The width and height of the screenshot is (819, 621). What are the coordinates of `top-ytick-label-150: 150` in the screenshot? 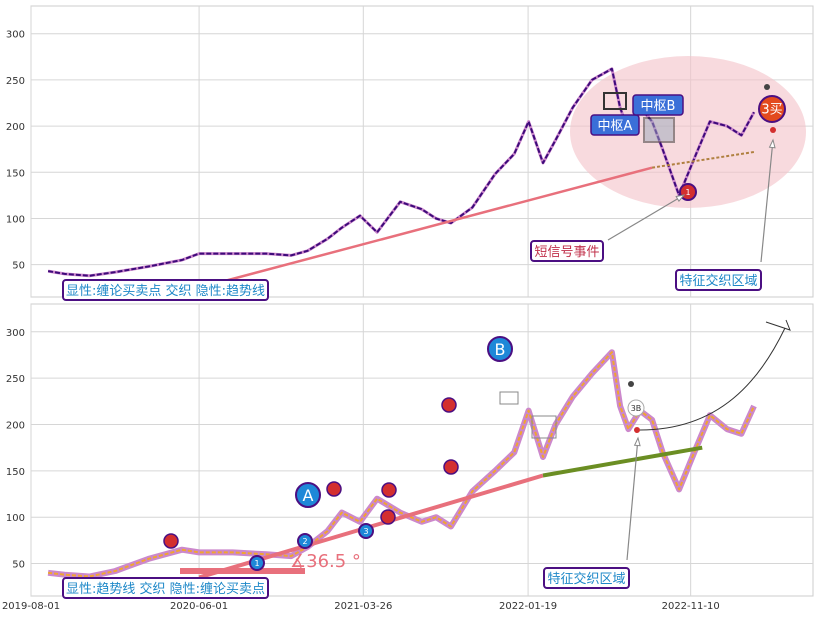 It's located at (15, 173).